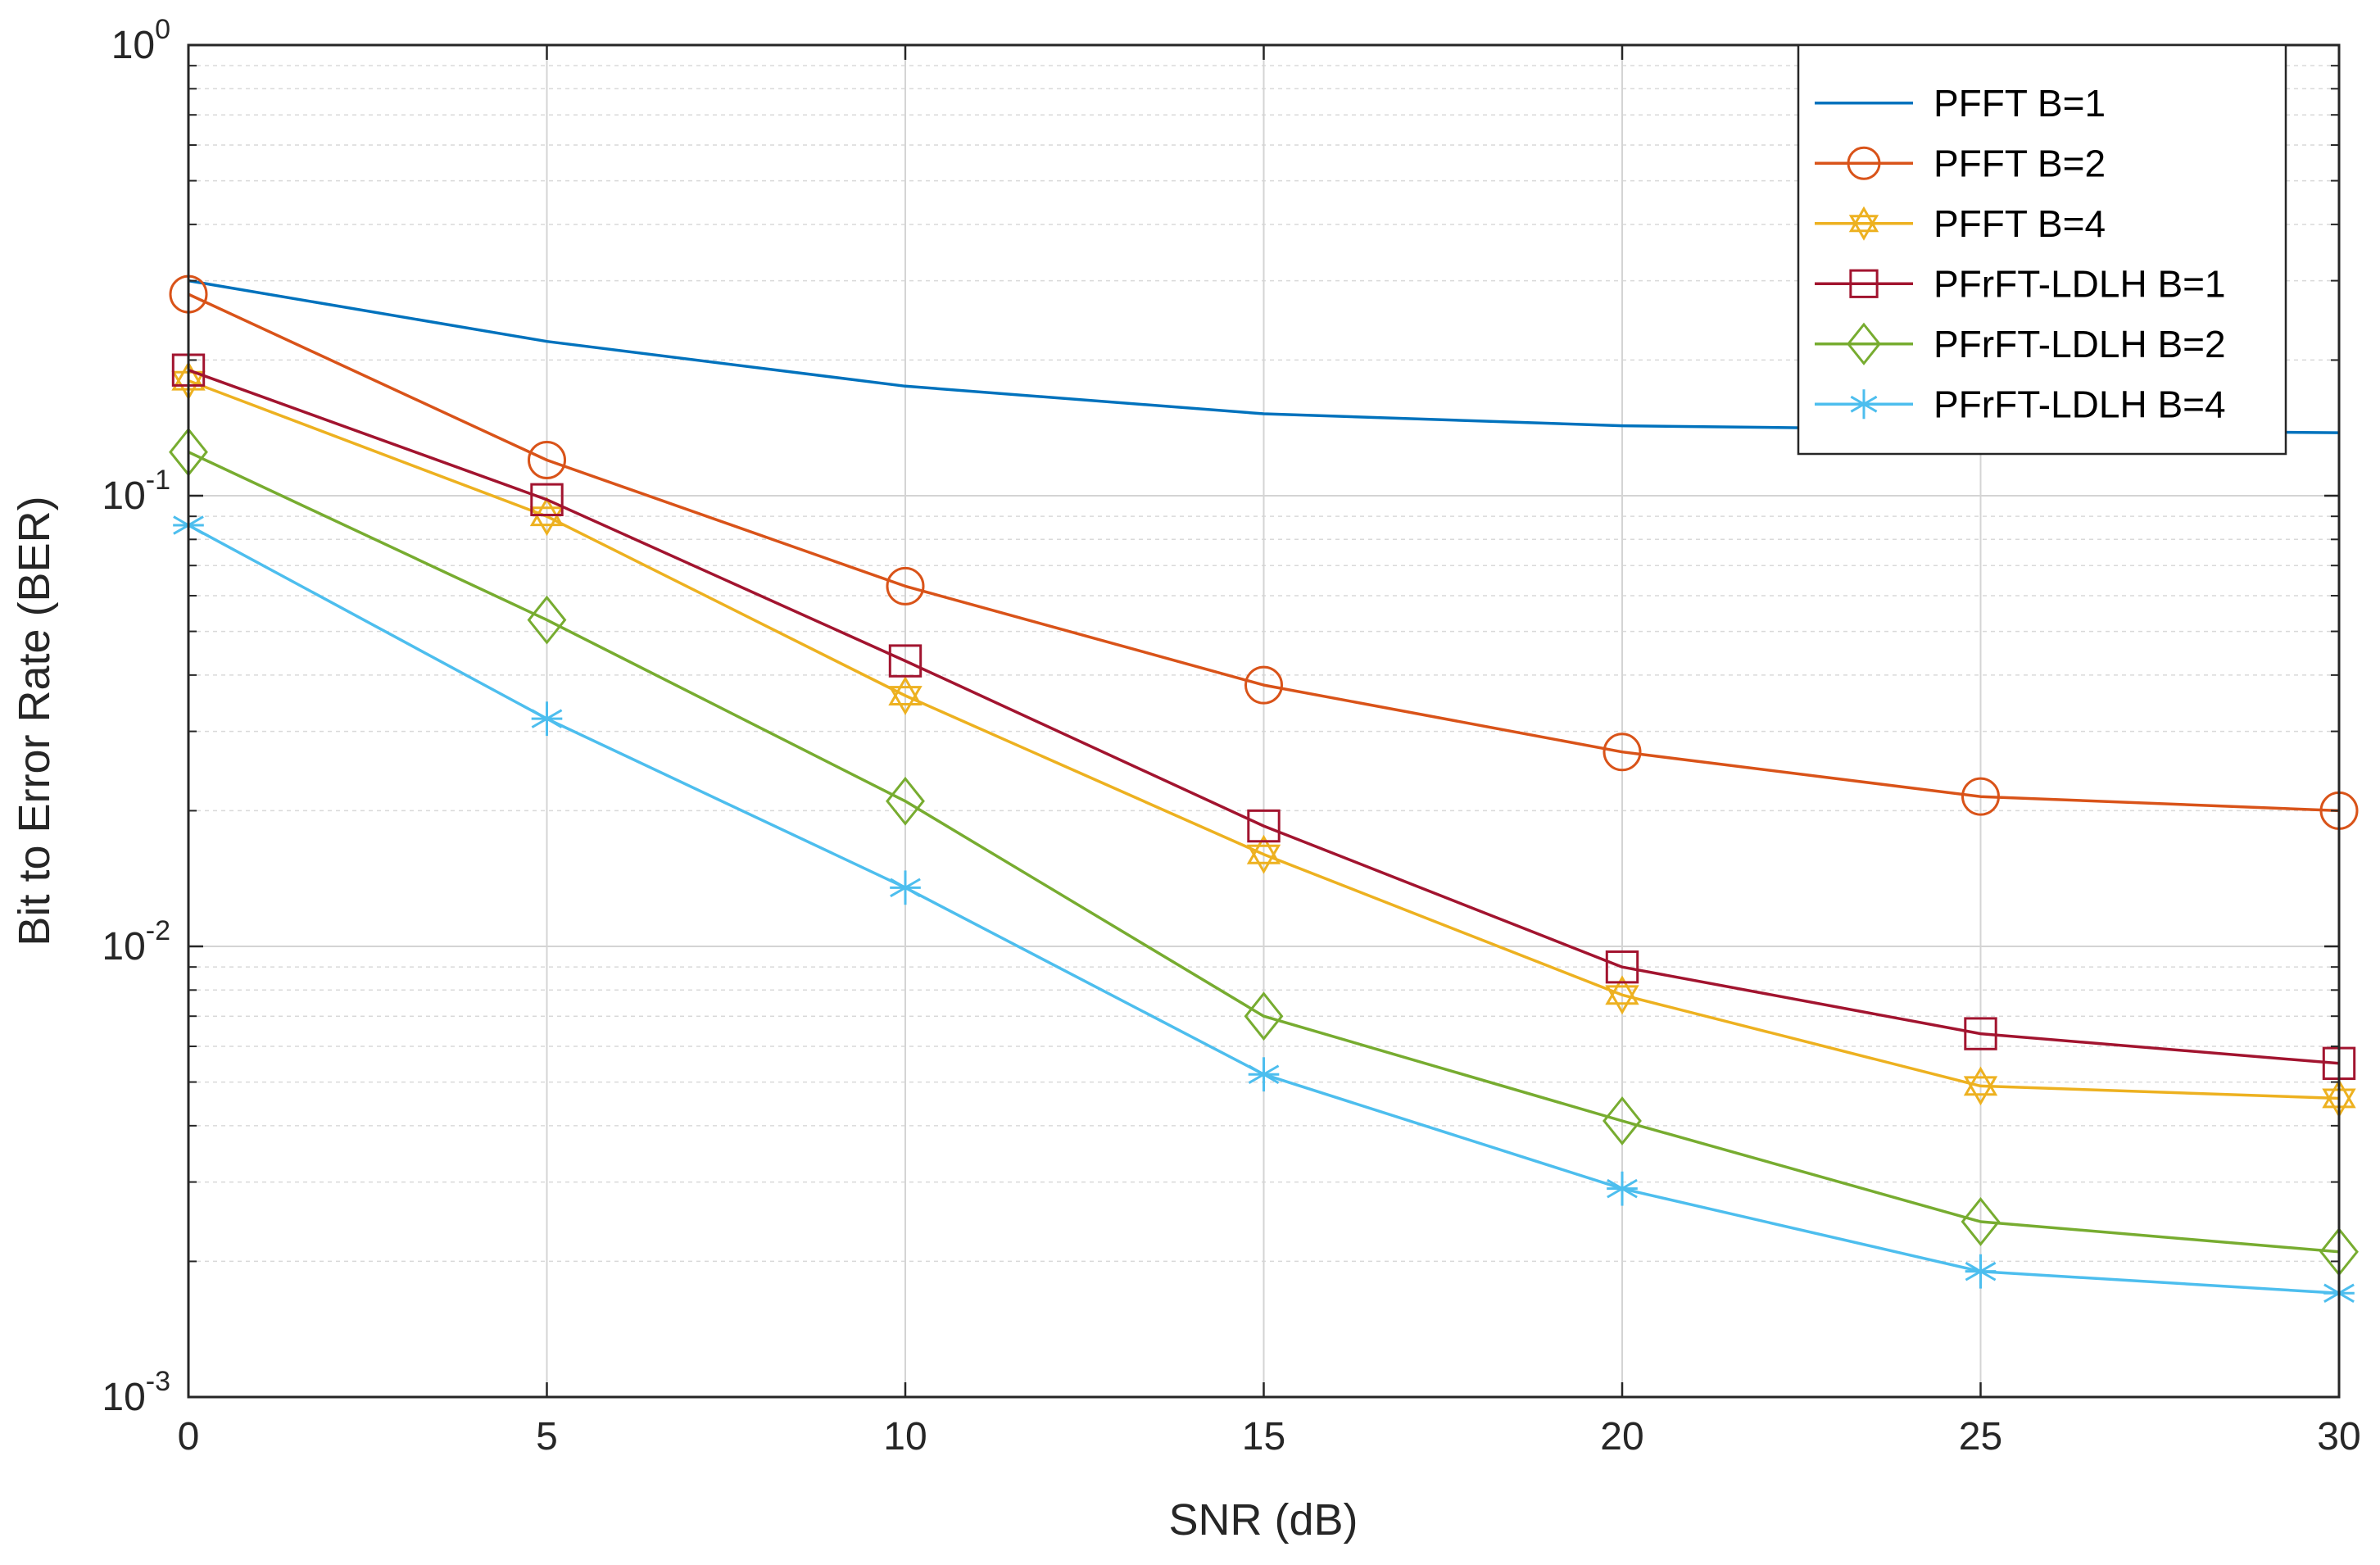 Image resolution: width=2380 pixels, height=1565 pixels. I want to click on legend-entry: PFFT B=2, so click(1961, 163).